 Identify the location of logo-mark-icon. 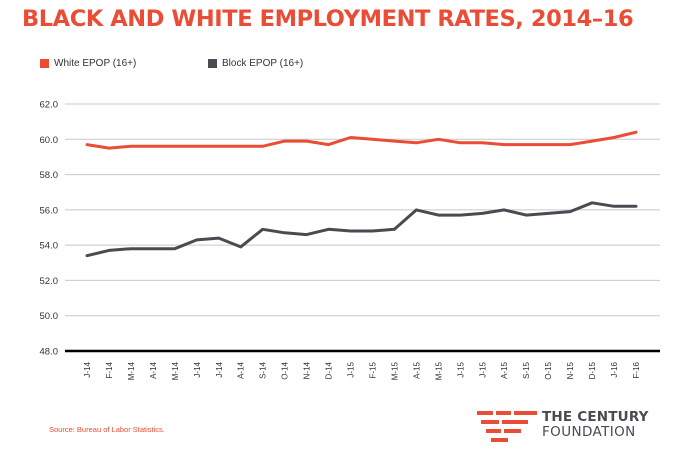
(507, 426).